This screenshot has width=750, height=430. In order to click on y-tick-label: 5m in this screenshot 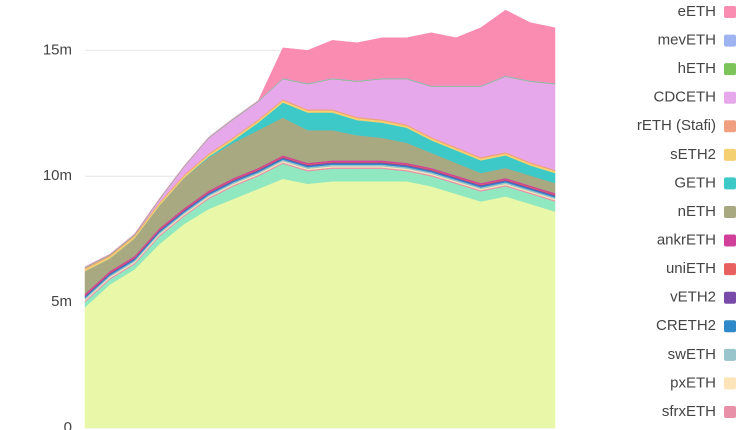, I will do `click(61, 301)`.